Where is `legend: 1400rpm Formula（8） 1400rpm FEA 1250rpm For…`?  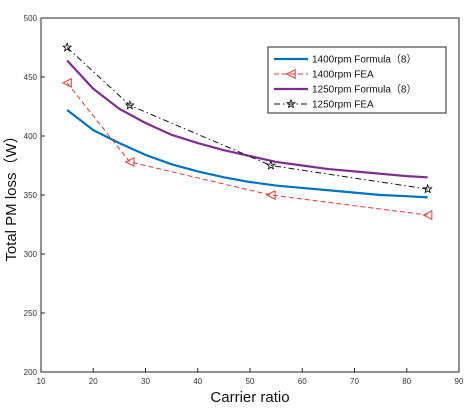 legend: 1400rpm Formula（8） 1400rpm FEA 1250rpm For… is located at coordinates (357, 80).